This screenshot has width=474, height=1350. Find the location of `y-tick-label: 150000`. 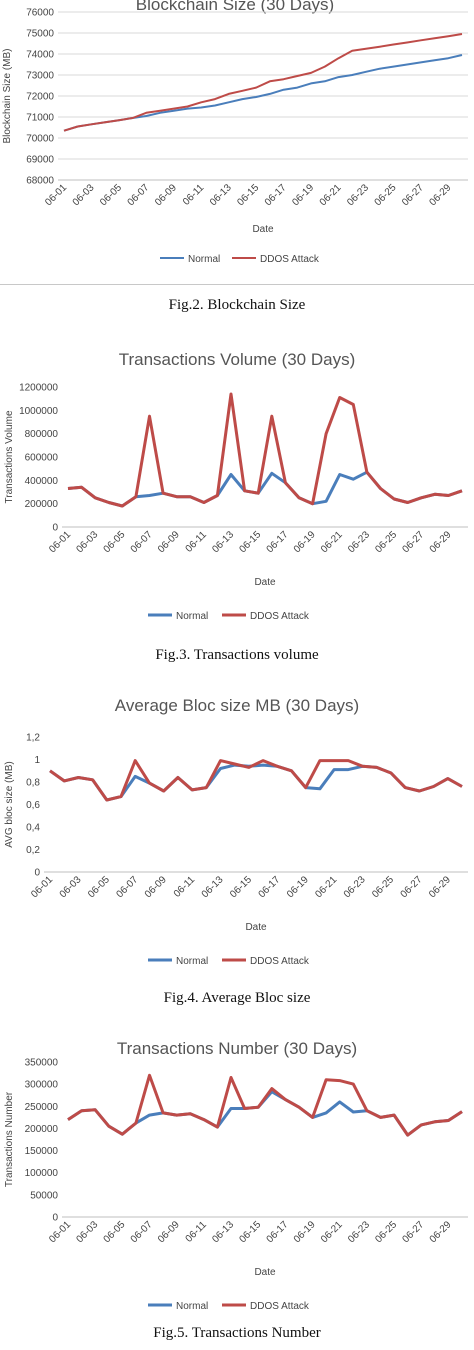

y-tick-label: 150000 is located at coordinates (42, 1151).